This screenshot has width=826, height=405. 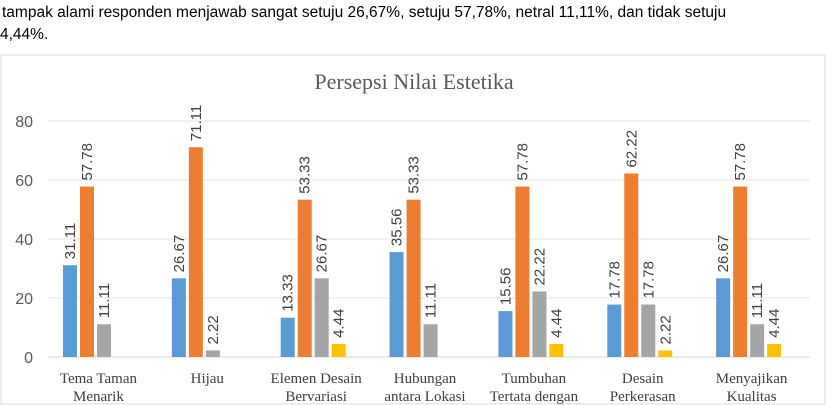 I want to click on x-category-label: Tema Taman, so click(x=99, y=379).